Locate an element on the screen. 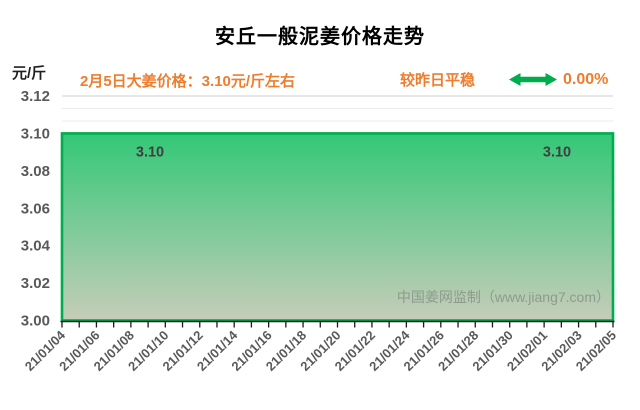 The height and width of the screenshot is (410, 640). flat-double-arrow-icon is located at coordinates (533, 79).